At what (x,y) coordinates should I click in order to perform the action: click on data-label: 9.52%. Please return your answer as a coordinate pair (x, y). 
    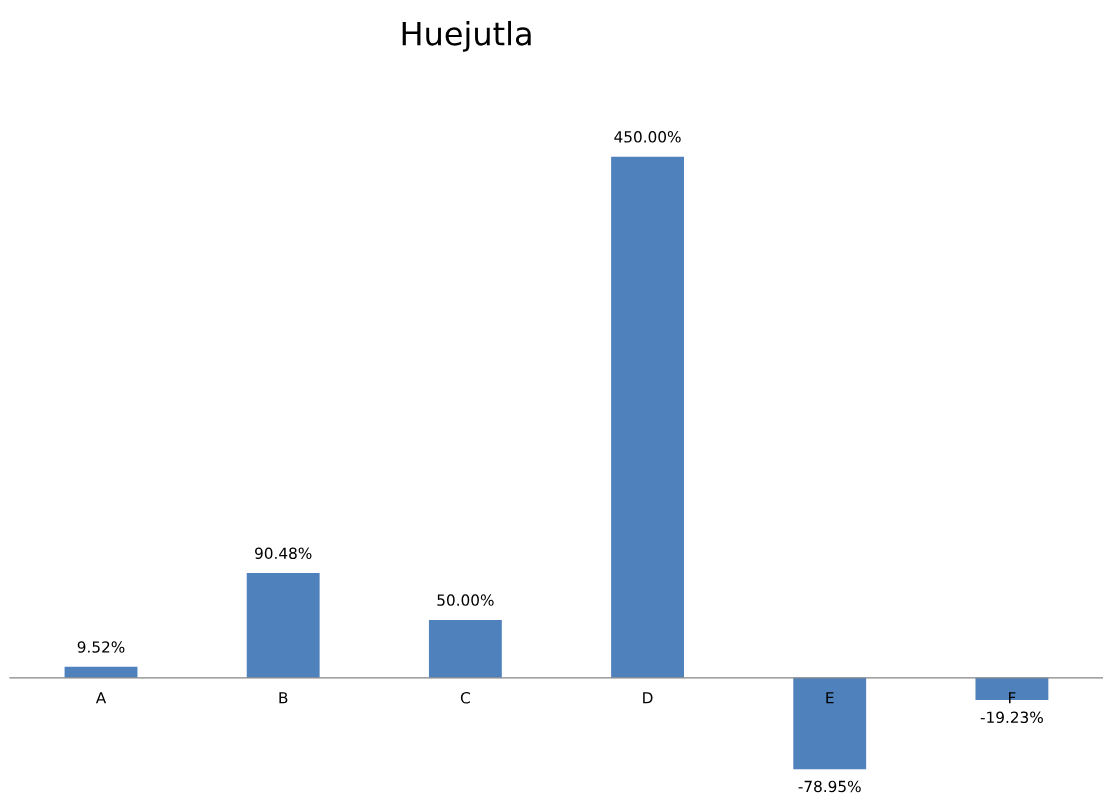
    Looking at the image, I should click on (101, 647).